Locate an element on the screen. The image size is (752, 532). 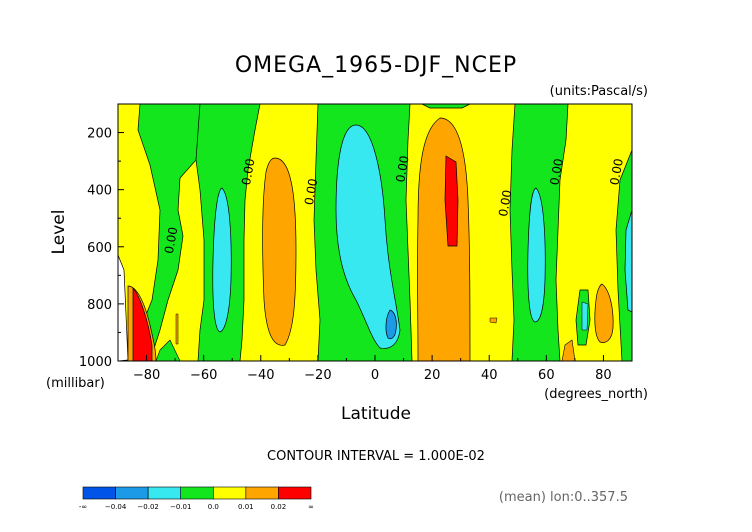
colorbar-label: −0.04 is located at coordinates (116, 507).